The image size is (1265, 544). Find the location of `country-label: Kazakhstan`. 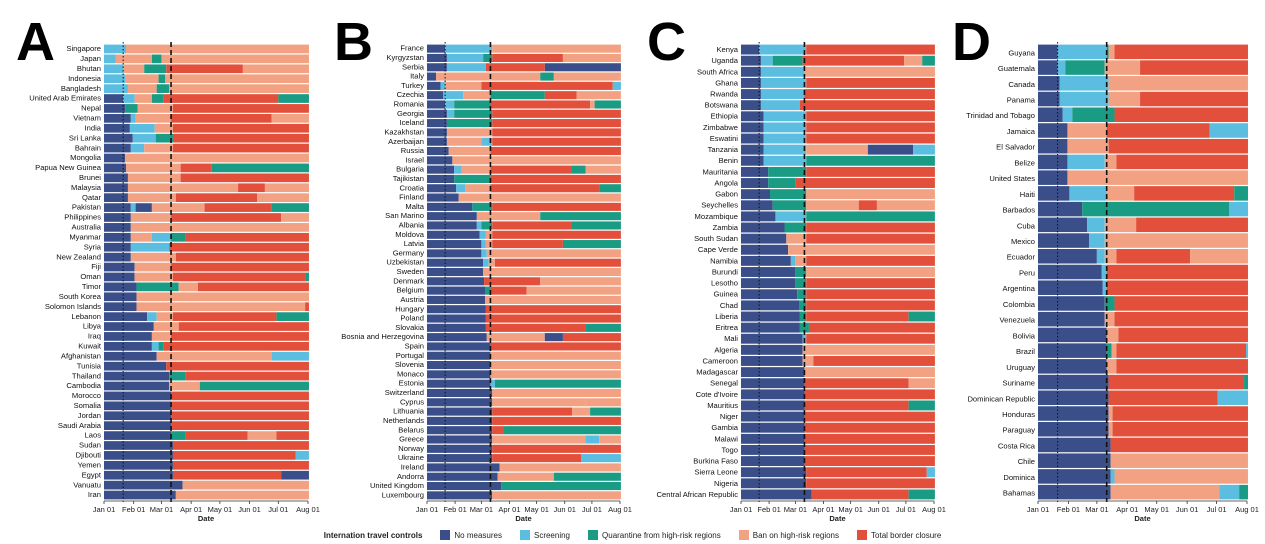

country-label: Kazakhstan is located at coordinates (404, 131).